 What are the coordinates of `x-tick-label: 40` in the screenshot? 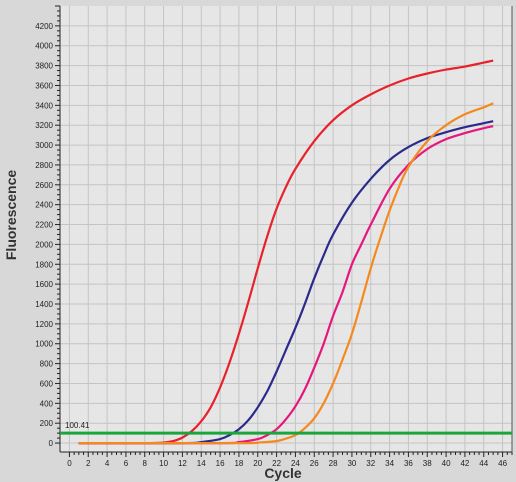 It's located at (446, 463).